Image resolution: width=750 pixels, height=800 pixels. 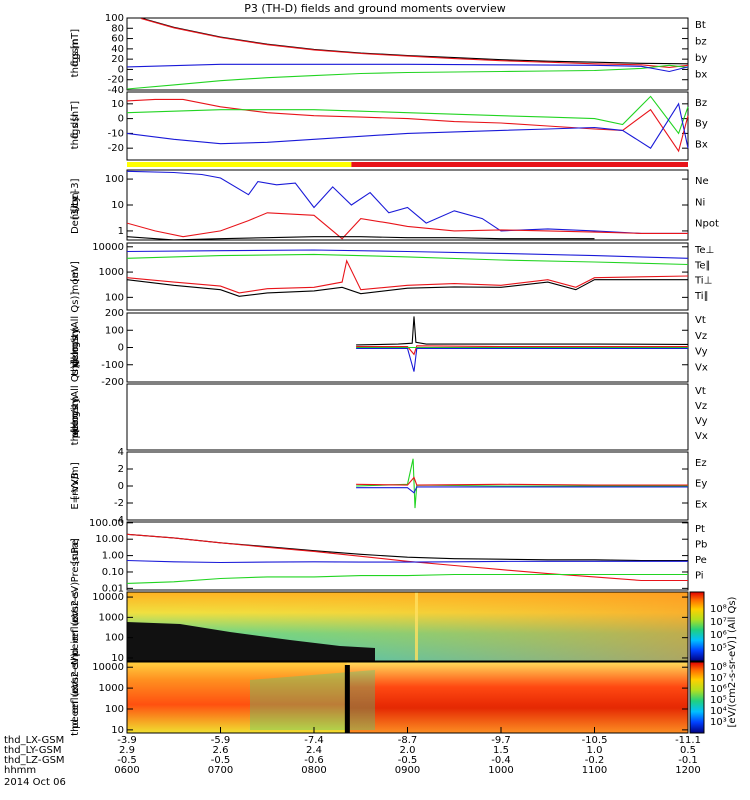 What do you see at coordinates (522, 481) in the screenshot?
I see `series-Ez` at bounding box center [522, 481].